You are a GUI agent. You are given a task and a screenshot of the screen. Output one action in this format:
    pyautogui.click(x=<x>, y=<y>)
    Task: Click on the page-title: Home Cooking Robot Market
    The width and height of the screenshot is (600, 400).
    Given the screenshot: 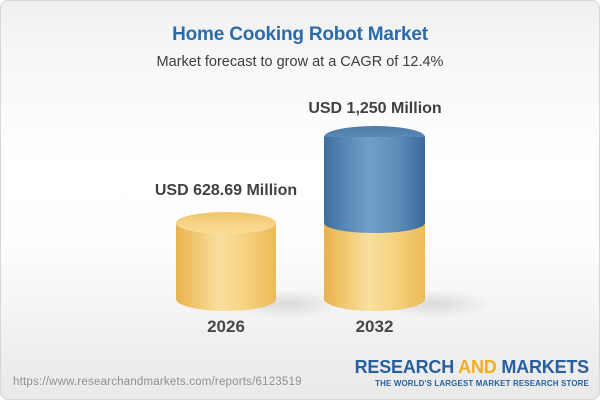 What is the action you would take?
    pyautogui.click(x=300, y=34)
    